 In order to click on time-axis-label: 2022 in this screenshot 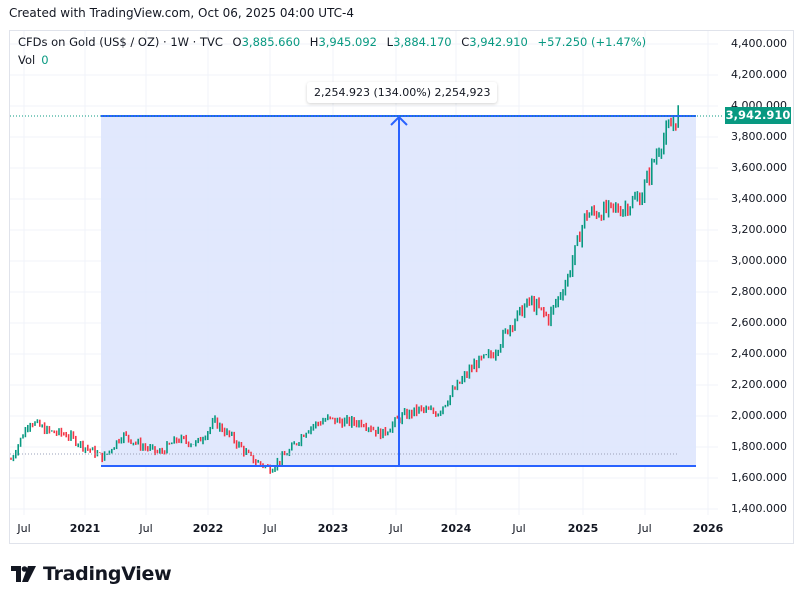, I will do `click(208, 528)`.